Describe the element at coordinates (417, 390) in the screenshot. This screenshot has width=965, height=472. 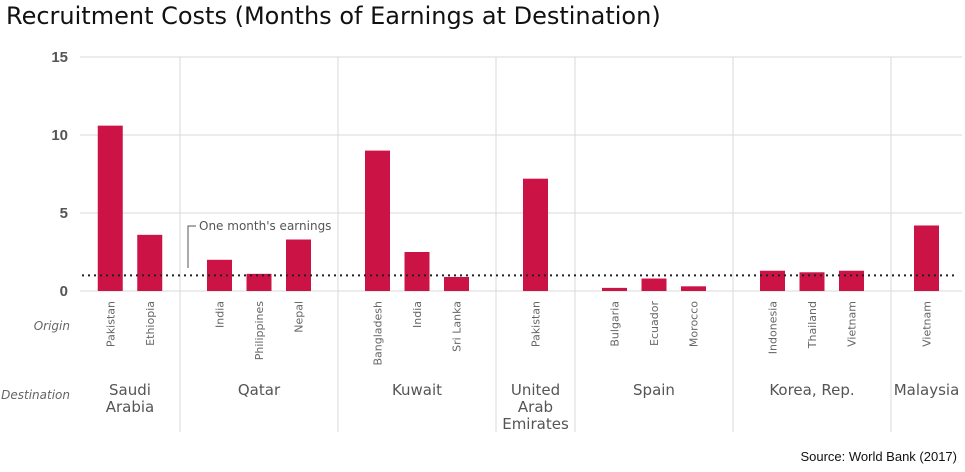
I see `destination-label: Kuwait` at that location.